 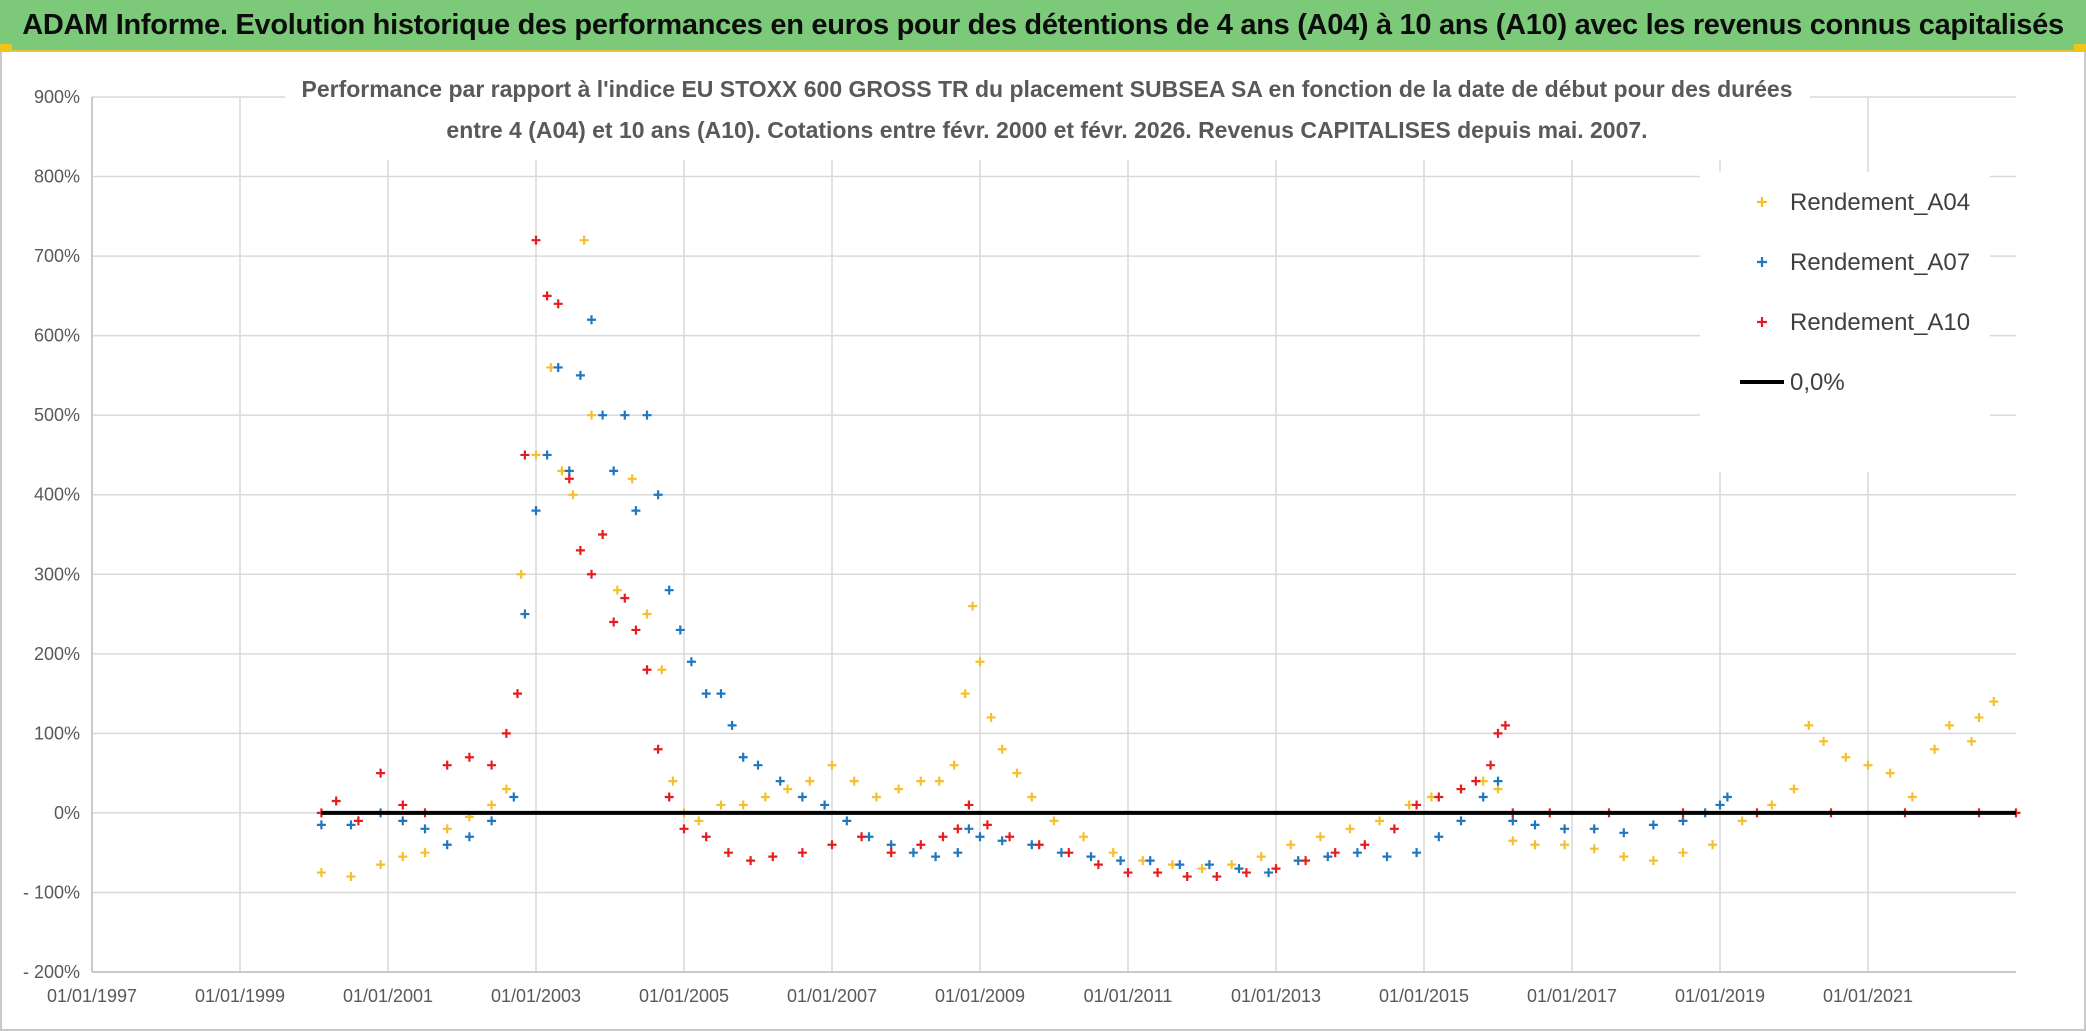 What do you see at coordinates (57, 256) in the screenshot?
I see `y-tick-label: 700%` at bounding box center [57, 256].